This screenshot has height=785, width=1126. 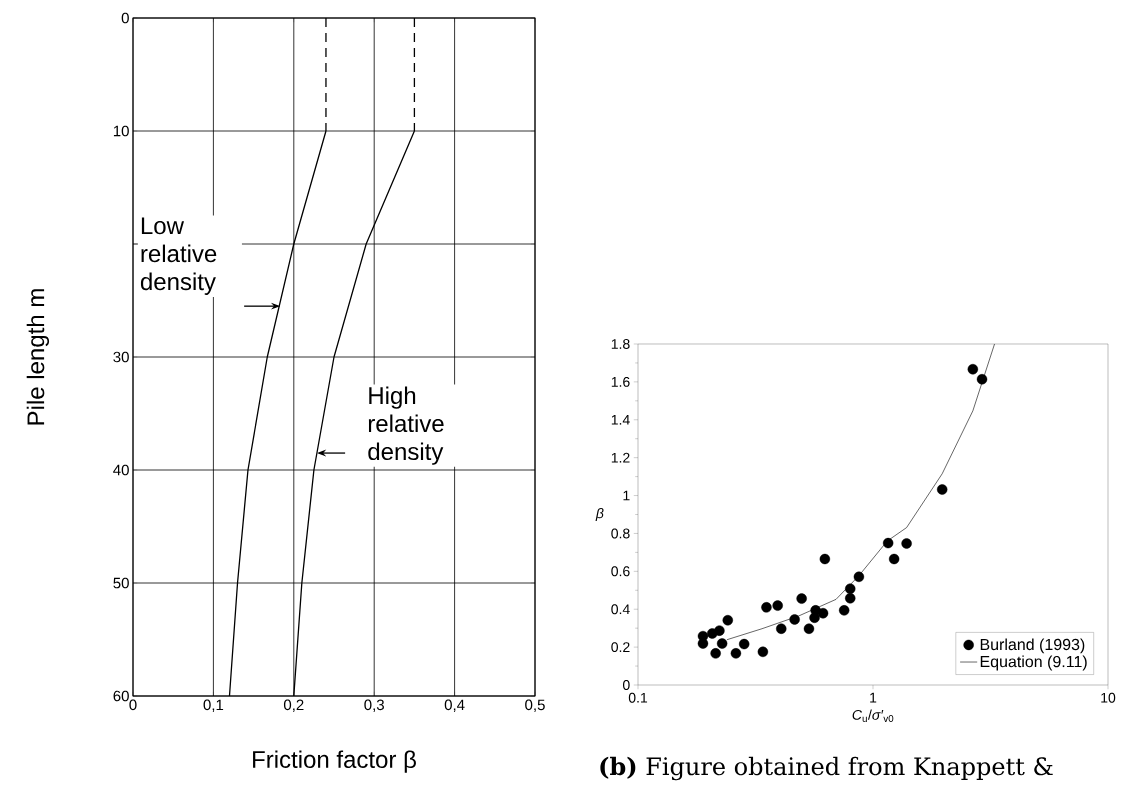 I want to click on y-tick-label: 40, so click(x=121, y=470).